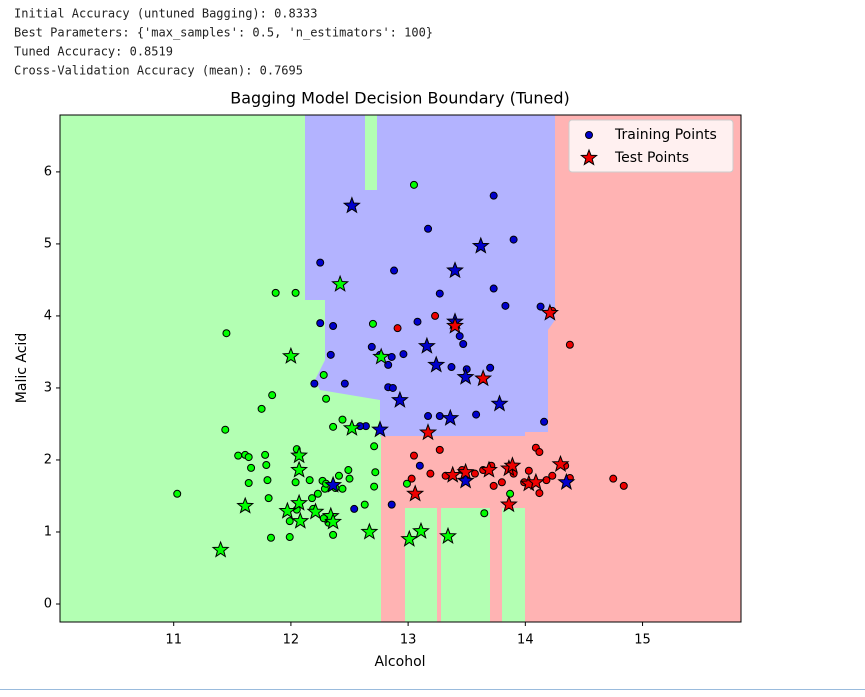 The height and width of the screenshot is (697, 865). What do you see at coordinates (48, 459) in the screenshot?
I see `y-tick-label: 2` at bounding box center [48, 459].